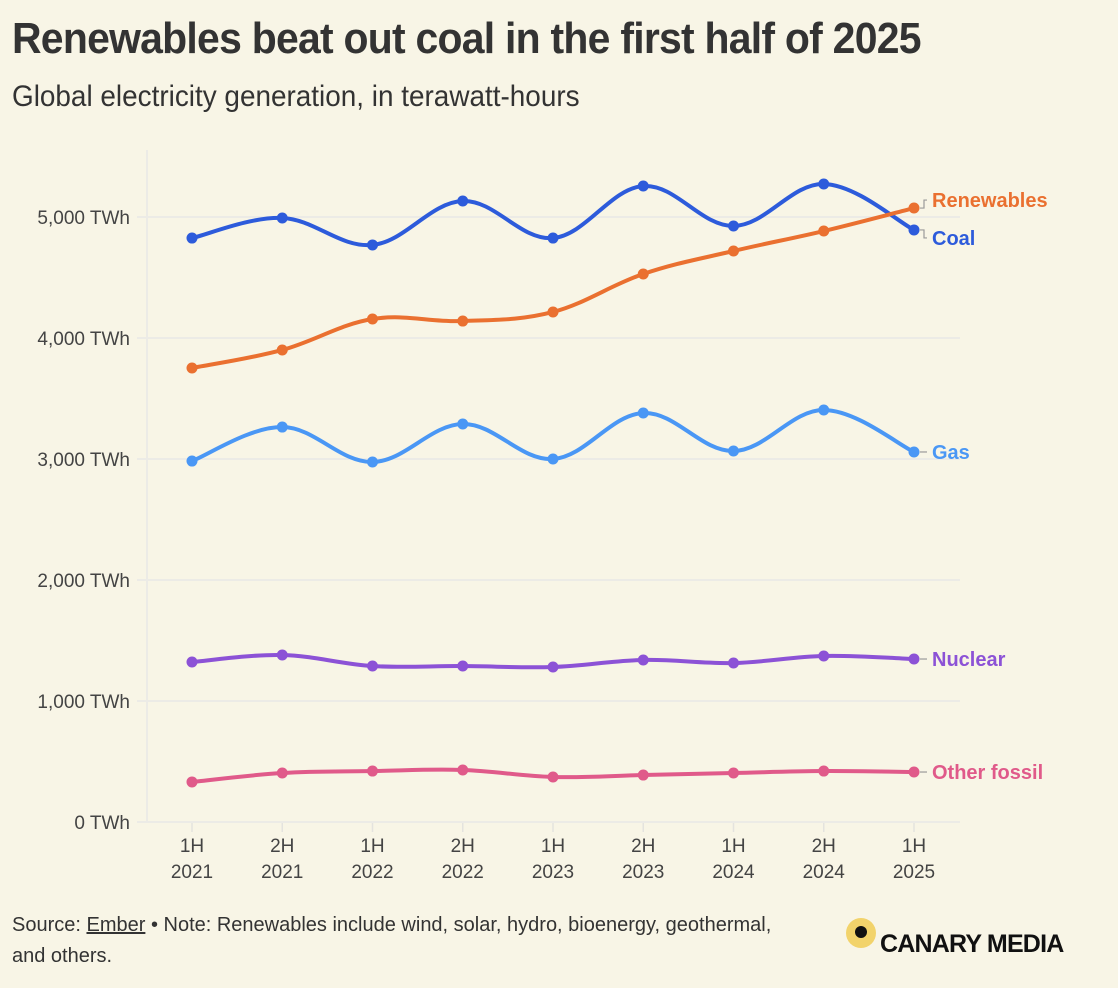  Describe the element at coordinates (969, 660) in the screenshot. I see `series-label-nuclear: Nuclear` at that location.